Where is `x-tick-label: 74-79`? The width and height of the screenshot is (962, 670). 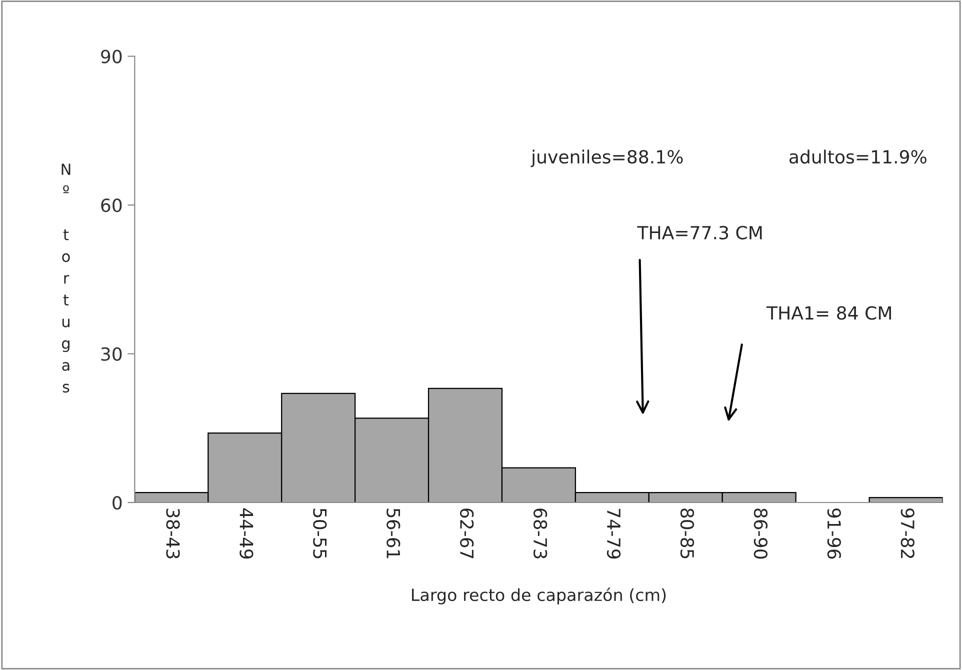
x-tick-label: 74-79 is located at coordinates (613, 533).